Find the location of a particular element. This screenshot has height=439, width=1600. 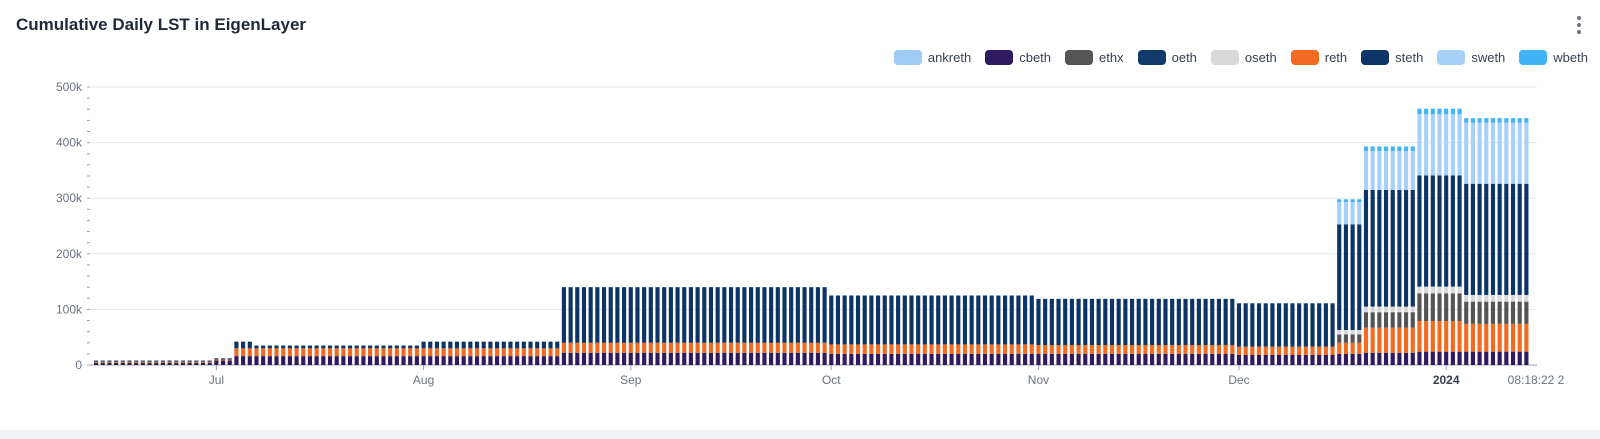

legend-label-sweth: sweth is located at coordinates (1488, 57).